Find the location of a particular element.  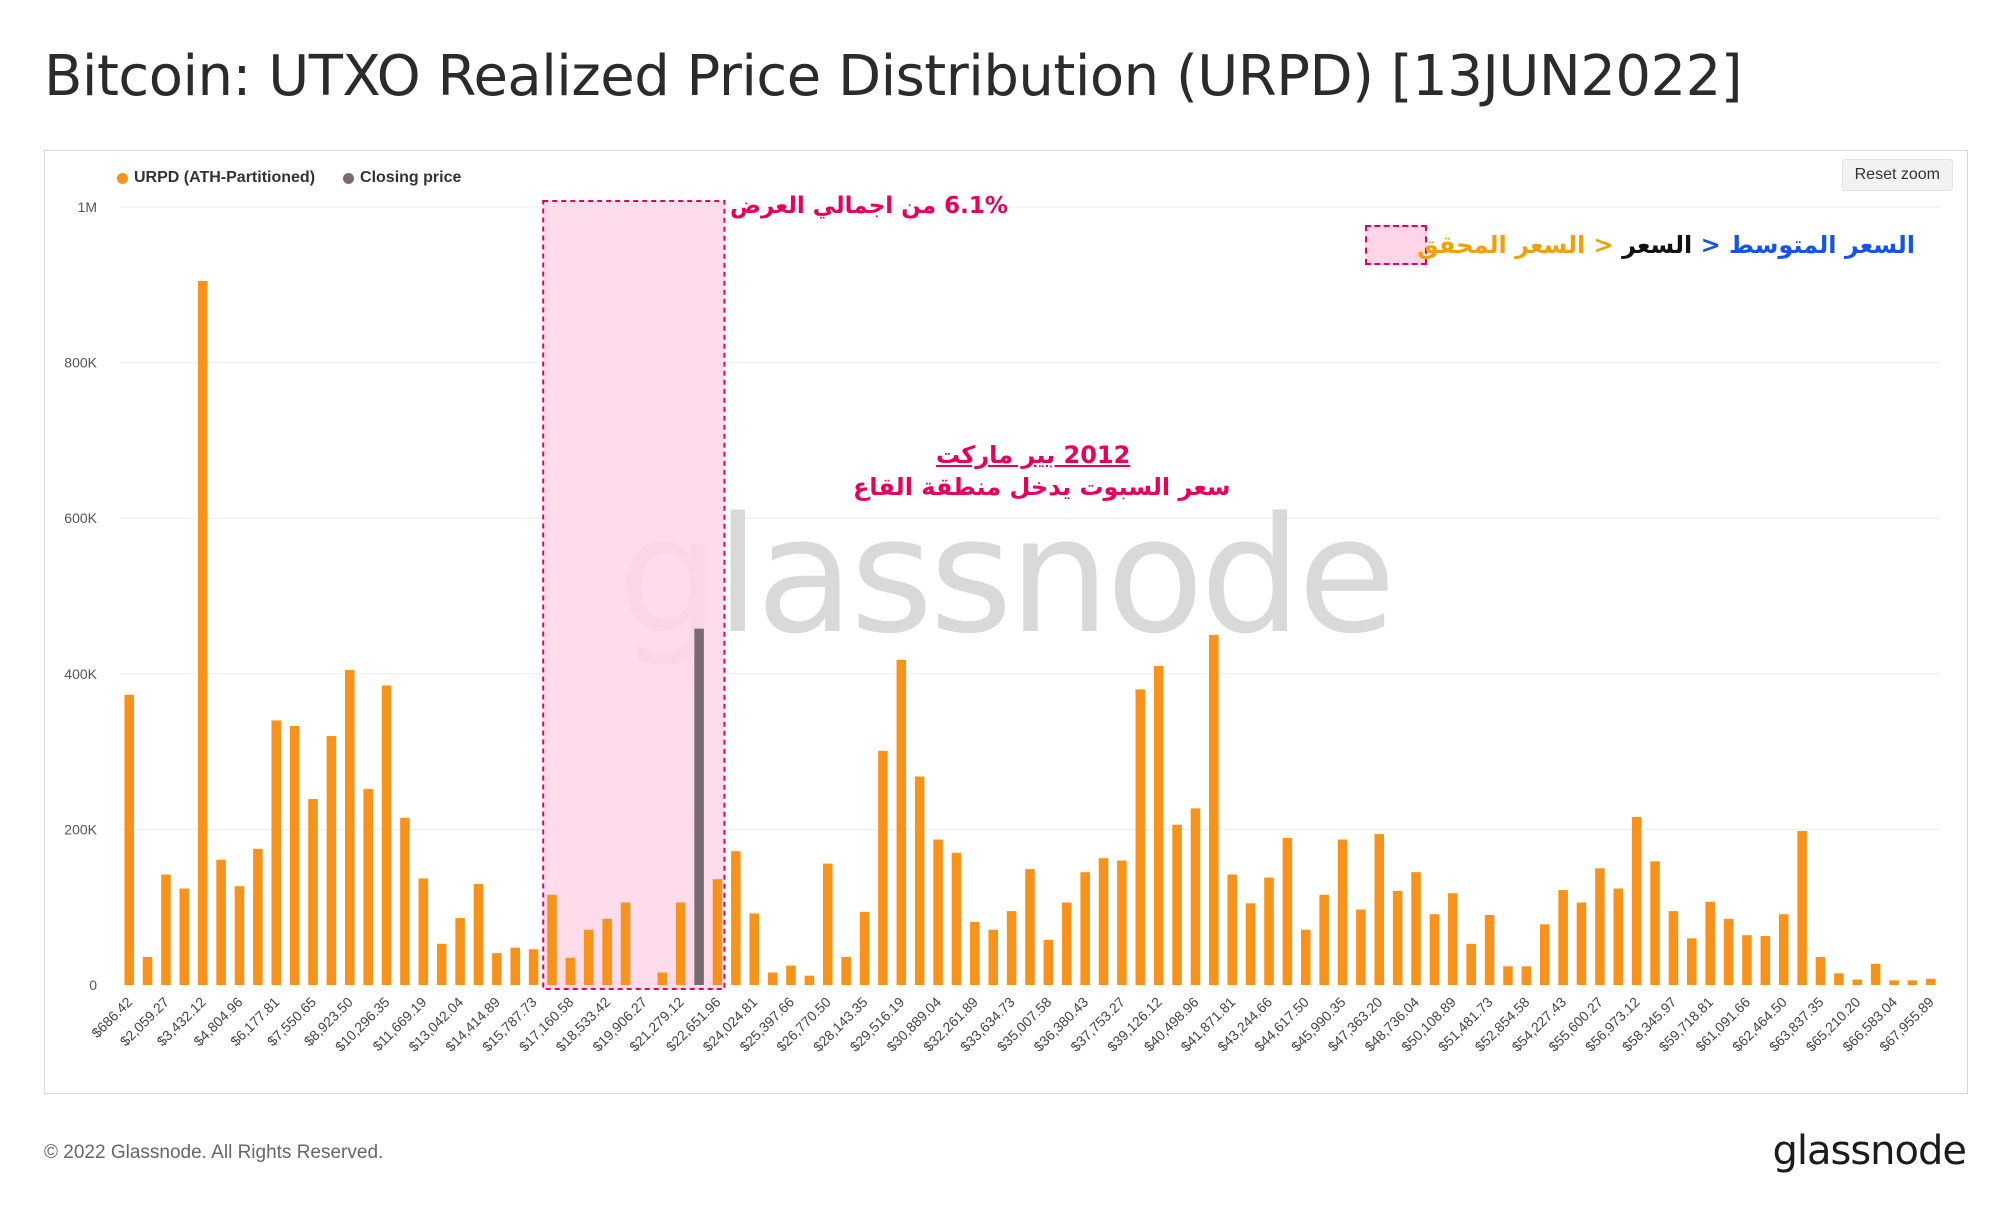

bear-market-annotation: 2012 بير ماركت is located at coordinates (1033, 455).